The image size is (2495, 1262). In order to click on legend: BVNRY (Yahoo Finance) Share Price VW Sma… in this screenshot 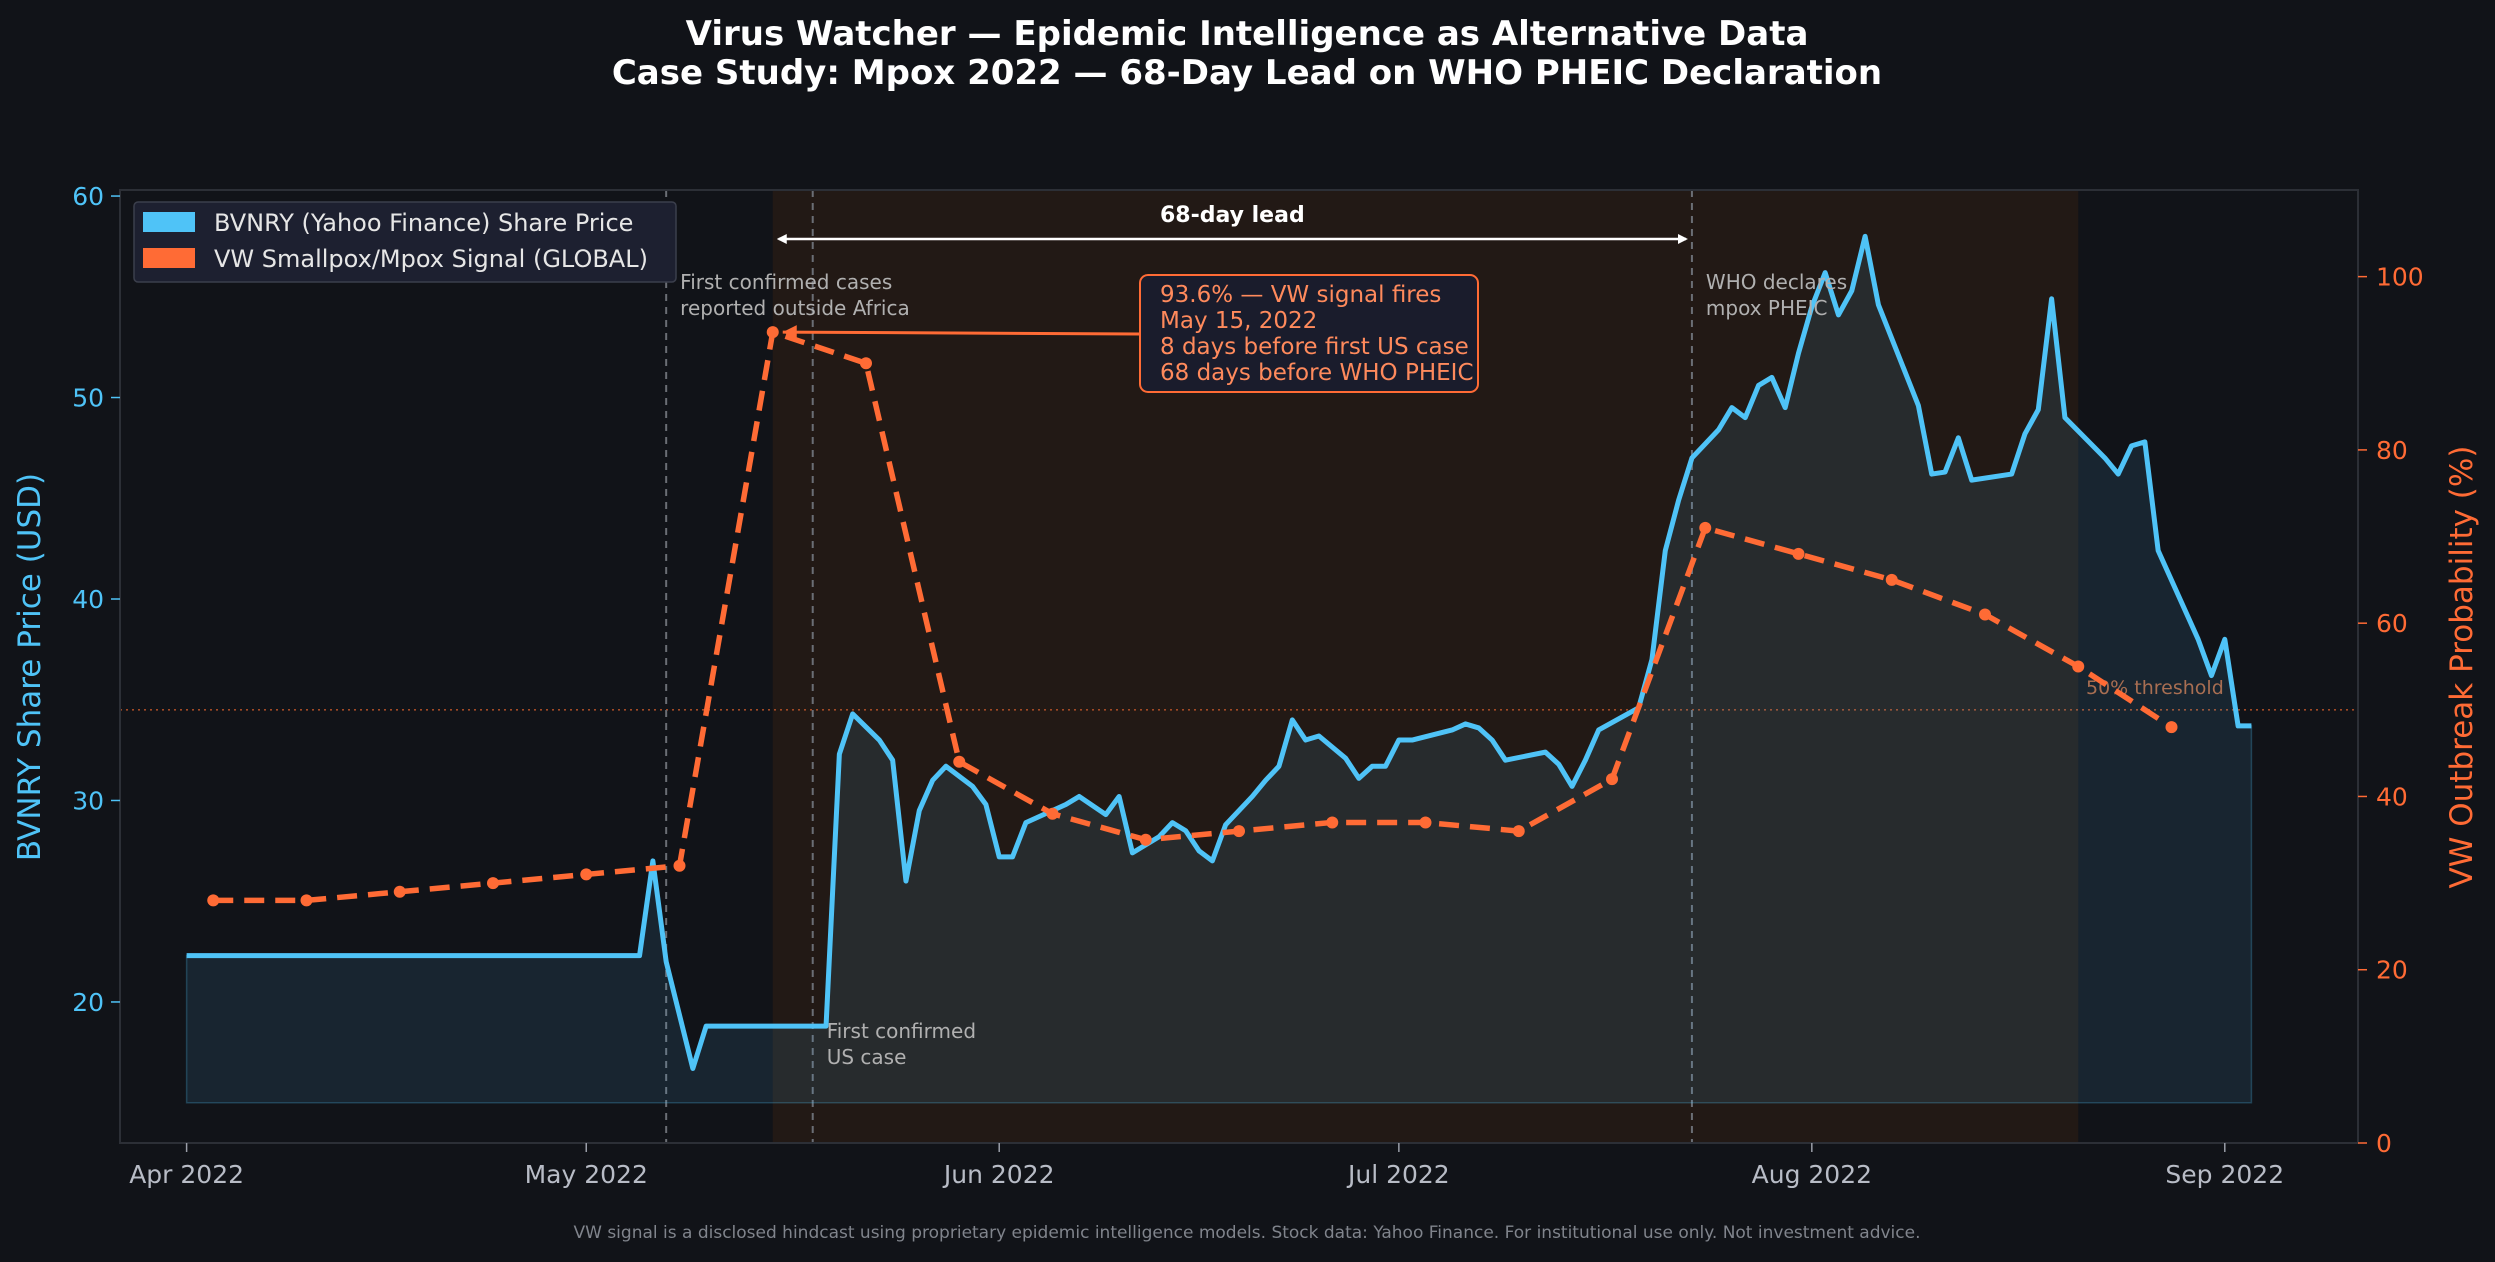, I will do `click(405, 242)`.